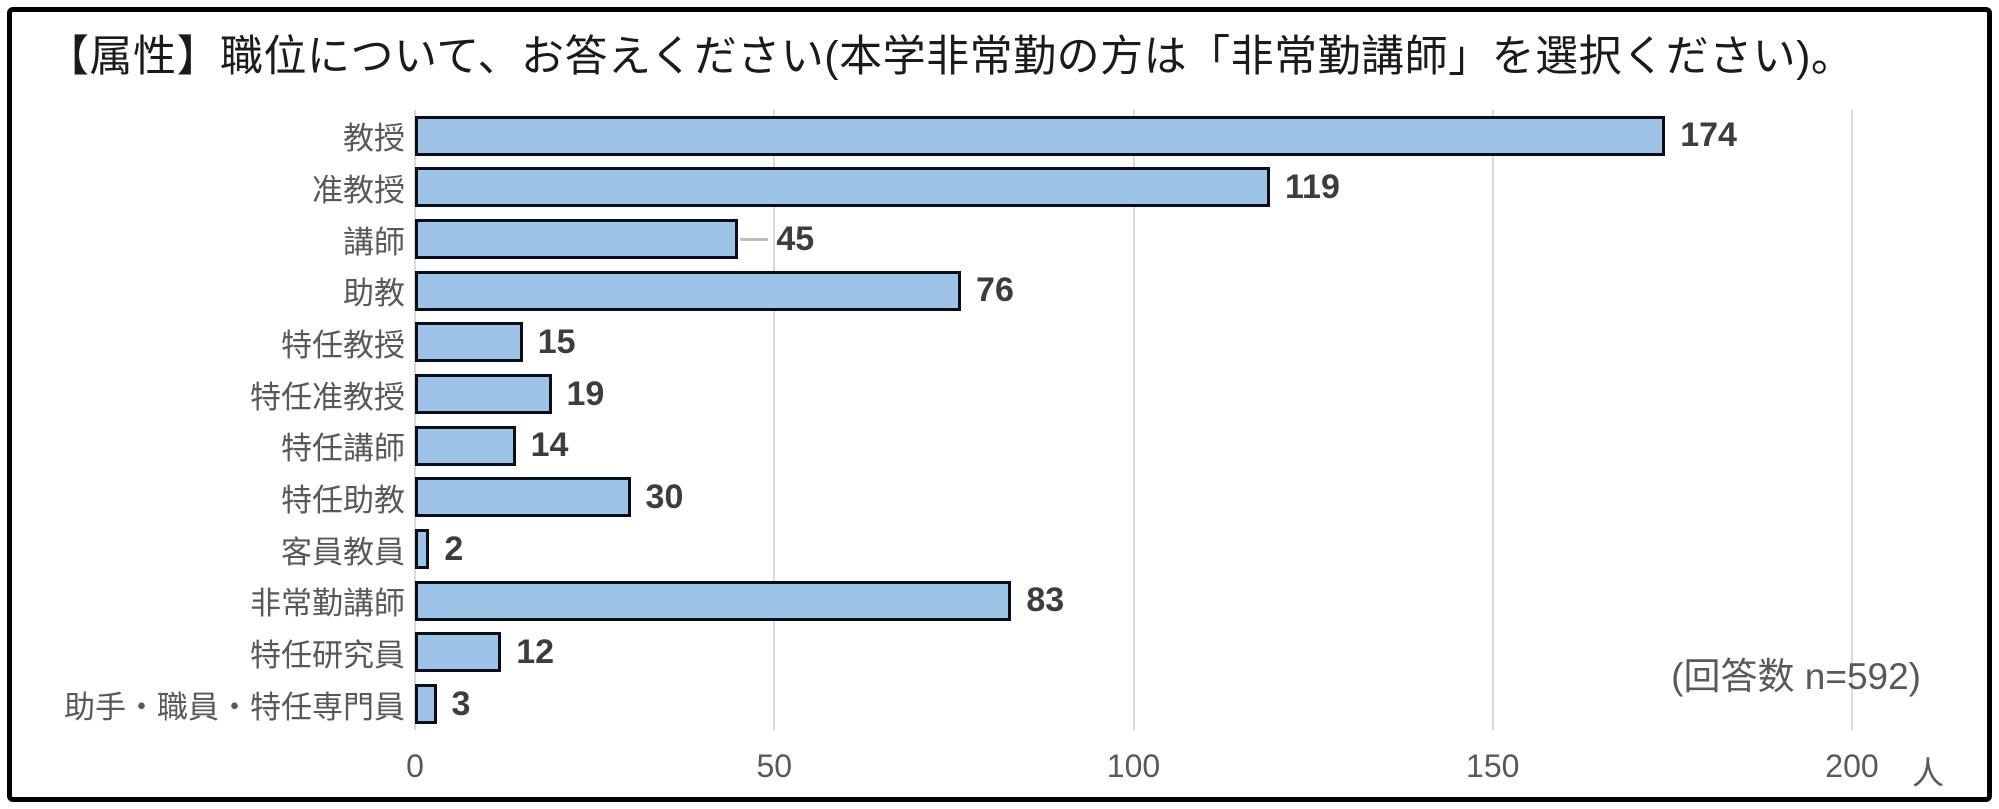 This screenshot has width=1999, height=809. Describe the element at coordinates (774, 766) in the screenshot. I see `x-tick-label: 50` at that location.